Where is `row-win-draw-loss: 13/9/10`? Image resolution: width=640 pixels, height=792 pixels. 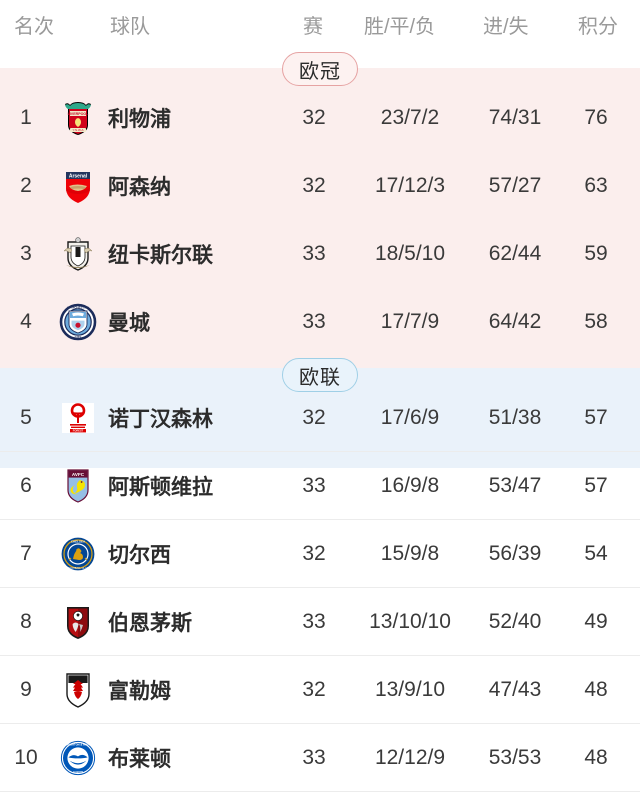 row-win-draw-loss: 13/9/10 is located at coordinates (410, 689).